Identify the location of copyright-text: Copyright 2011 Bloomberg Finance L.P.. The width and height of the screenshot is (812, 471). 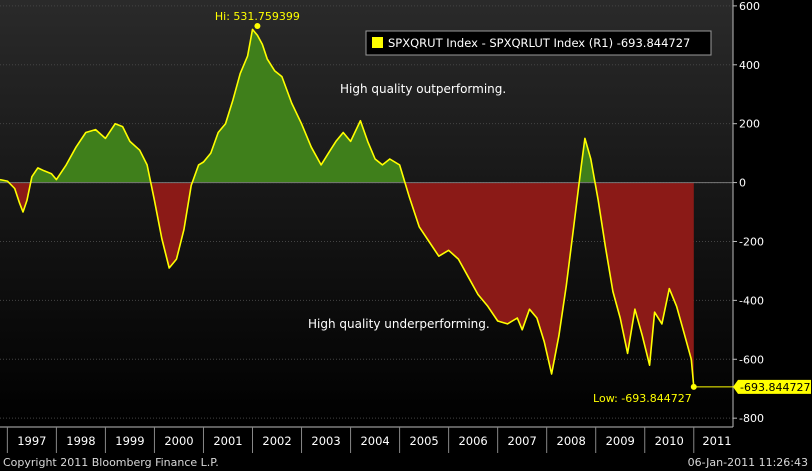
(111, 462).